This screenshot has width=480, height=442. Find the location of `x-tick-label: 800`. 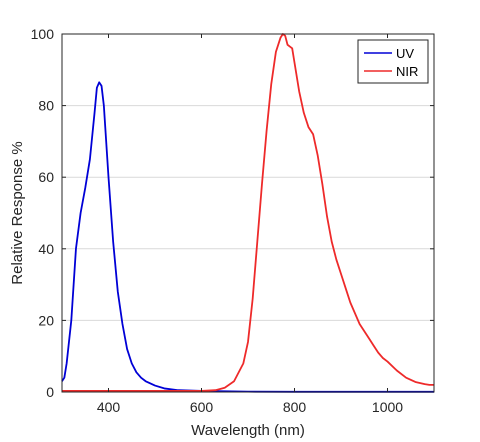

x-tick-label: 800 is located at coordinates (295, 407).